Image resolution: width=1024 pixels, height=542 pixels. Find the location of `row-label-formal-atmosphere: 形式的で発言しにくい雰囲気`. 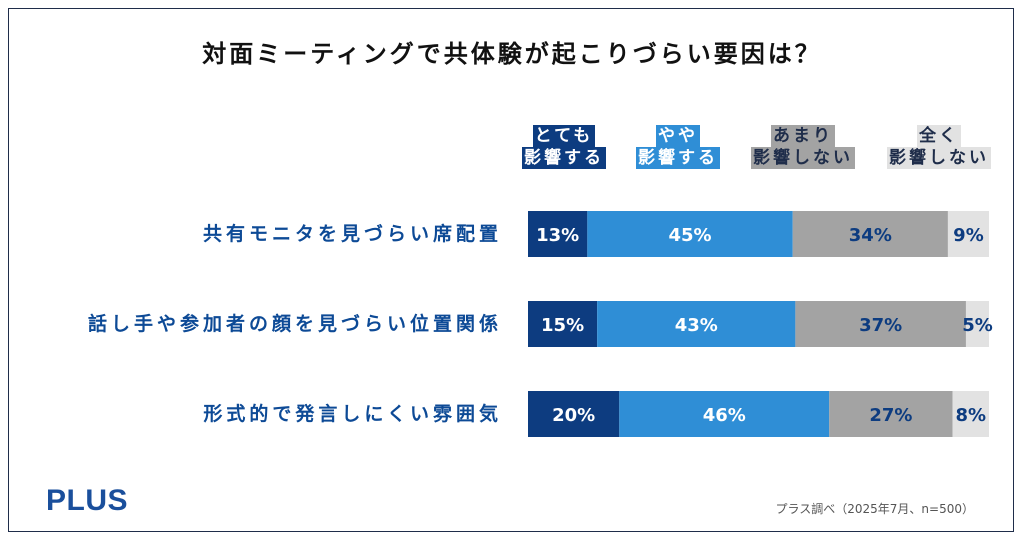

row-label-formal-atmosphere: 形式的で発言しにくい雰囲気 is located at coordinates (352, 414).